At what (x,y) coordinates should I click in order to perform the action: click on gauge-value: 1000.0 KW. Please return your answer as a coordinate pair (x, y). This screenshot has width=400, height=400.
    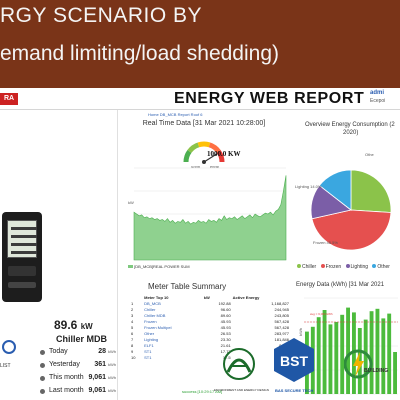
    Looking at the image, I should click on (224, 154).